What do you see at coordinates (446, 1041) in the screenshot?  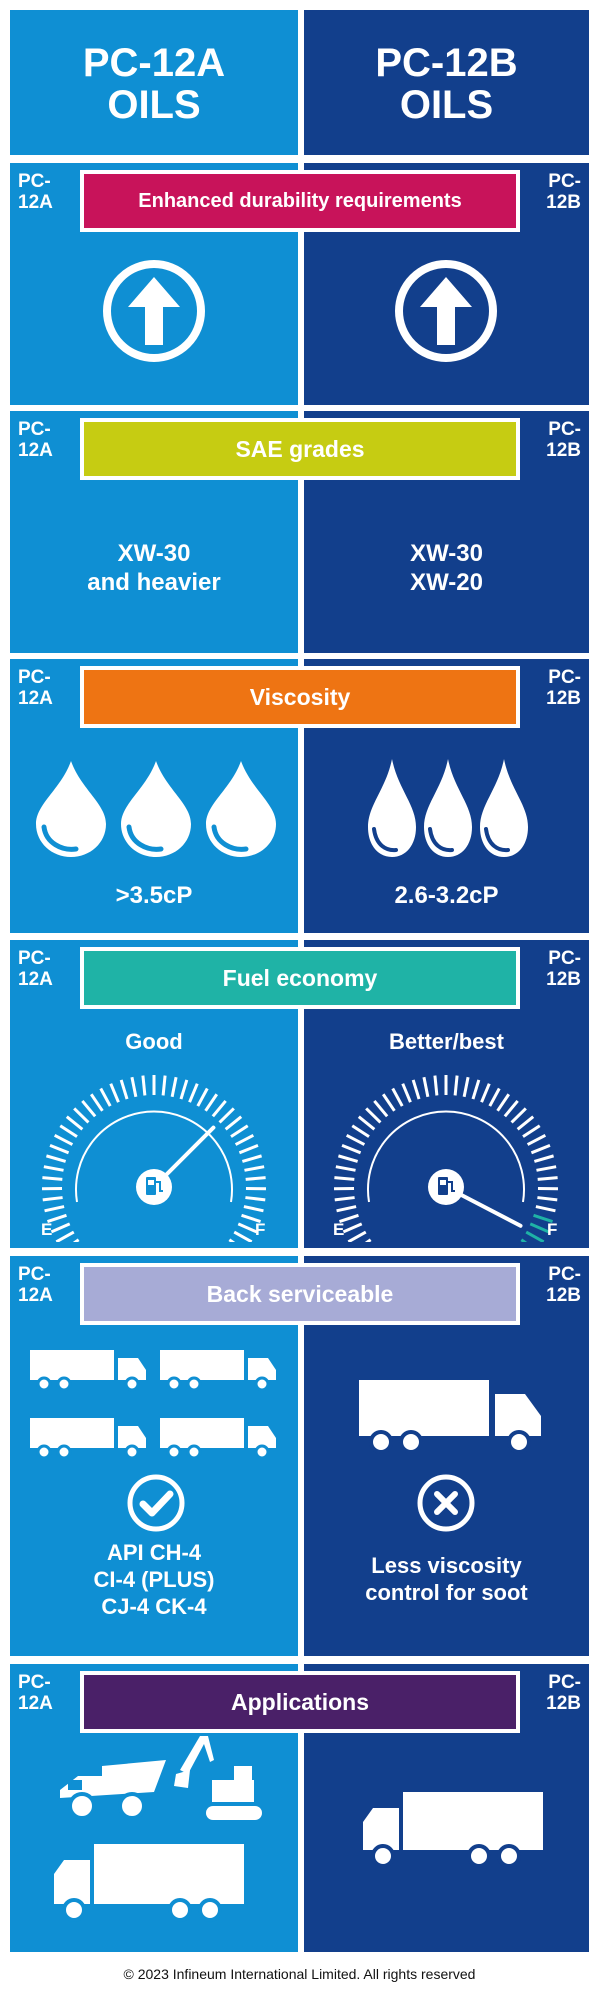 I see `fuel-b-label: Better/best` at bounding box center [446, 1041].